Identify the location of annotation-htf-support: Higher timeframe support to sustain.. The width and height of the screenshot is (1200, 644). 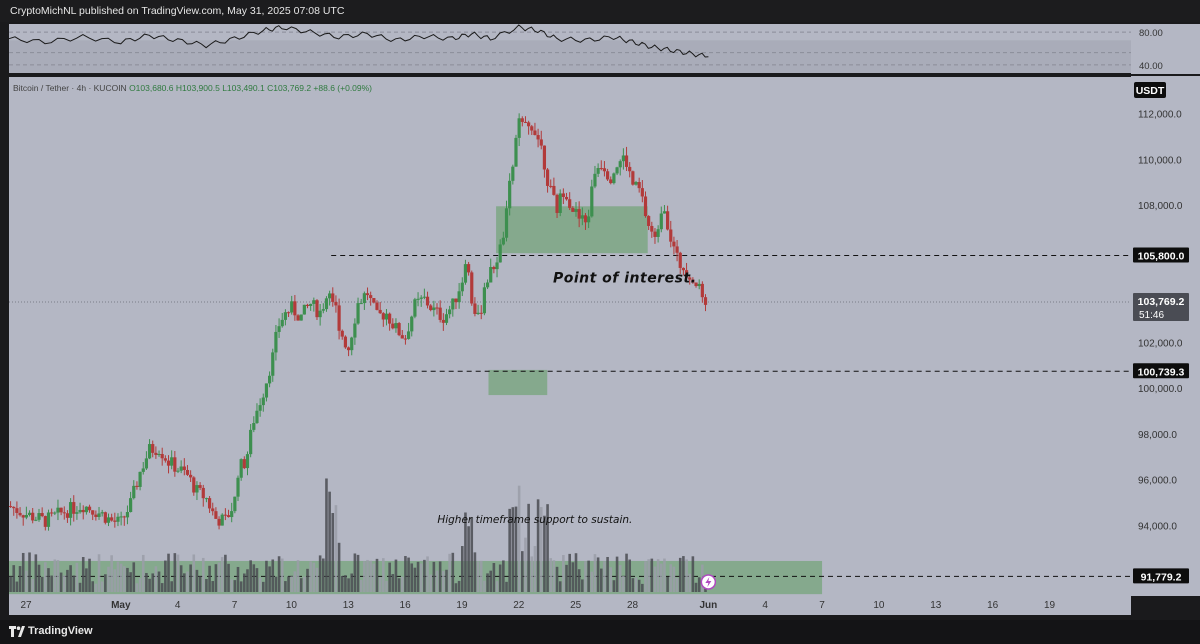
(534, 520).